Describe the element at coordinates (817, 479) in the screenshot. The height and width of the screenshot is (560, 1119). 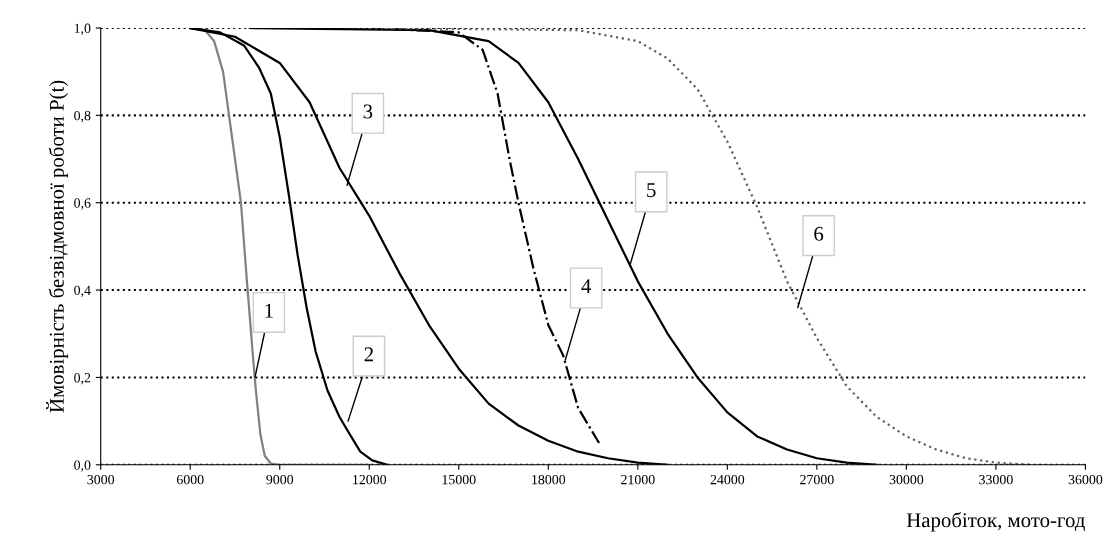
I see `x-tick-label: 27000` at that location.